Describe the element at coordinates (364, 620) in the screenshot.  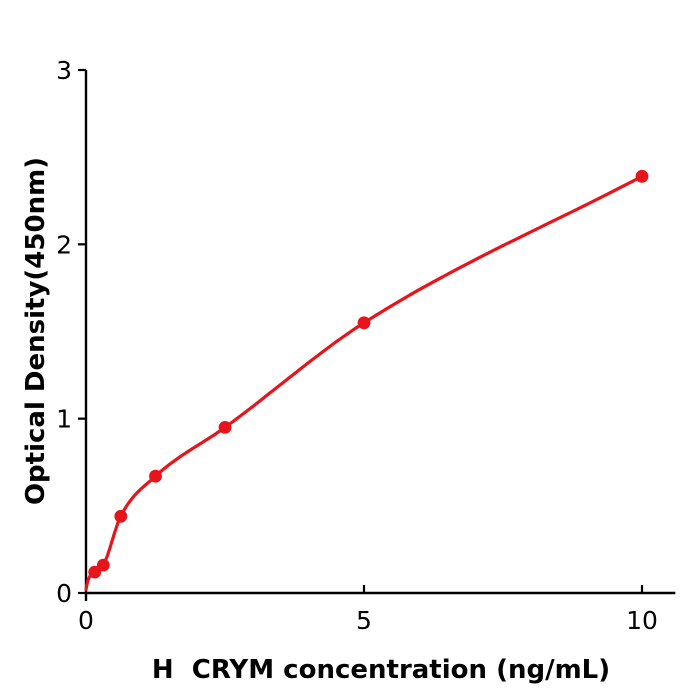
I see `x-tick-label: 5` at that location.